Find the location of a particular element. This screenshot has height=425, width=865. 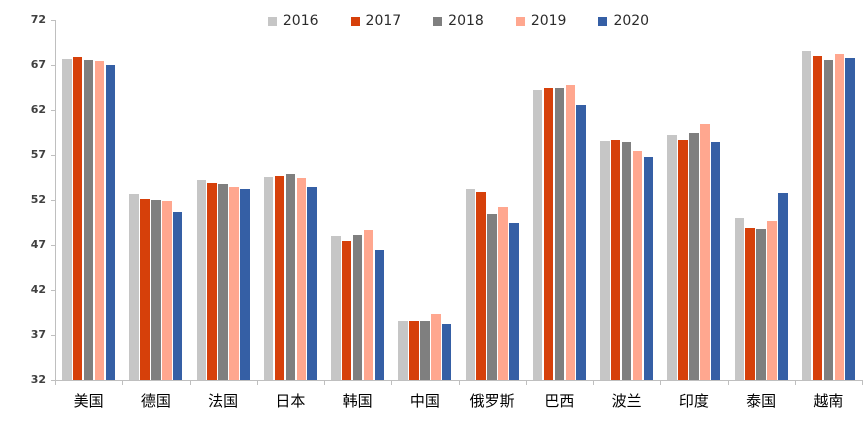

legend-item: 2019 is located at coordinates (541, 21).